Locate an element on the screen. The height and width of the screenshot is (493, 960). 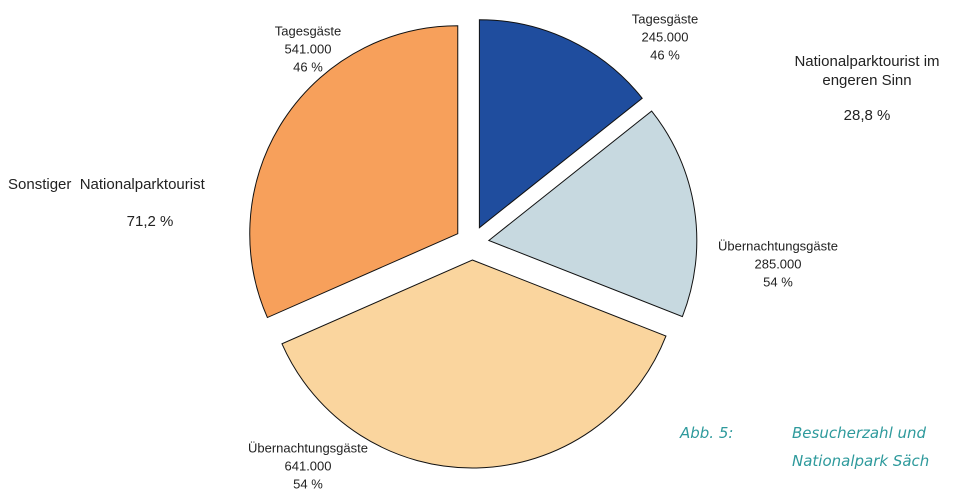
group-name: Nationalparktourist im engeren Sinn is located at coordinates (867, 71).